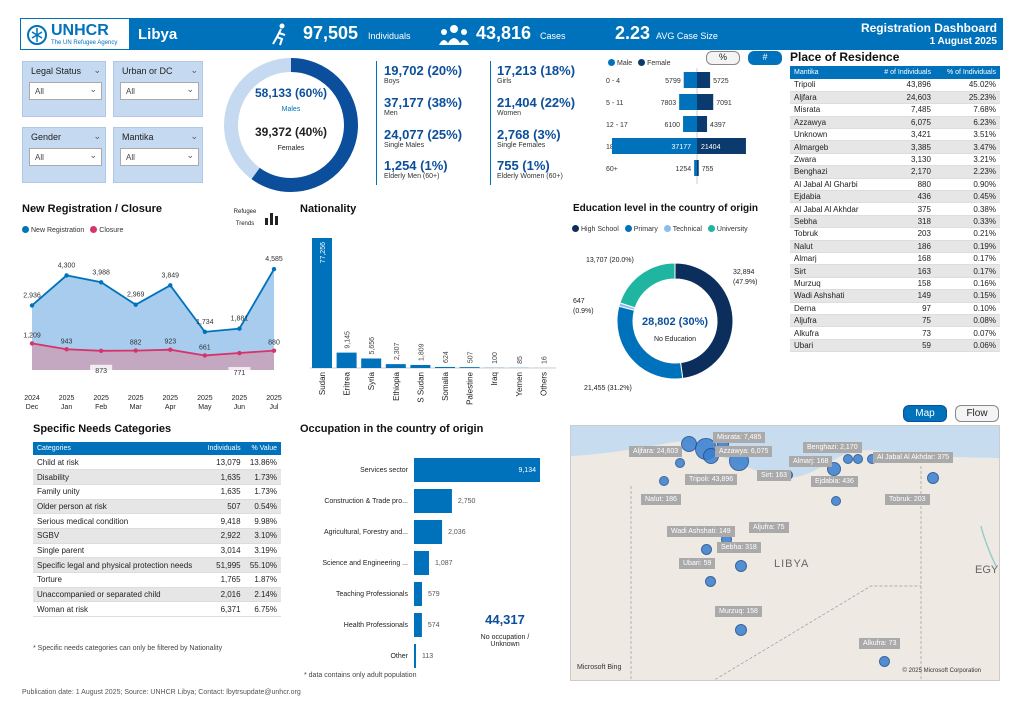  What do you see at coordinates (157, 507) in the screenshot?
I see `table-row: Older person at risk 507 0.54%` at bounding box center [157, 507].